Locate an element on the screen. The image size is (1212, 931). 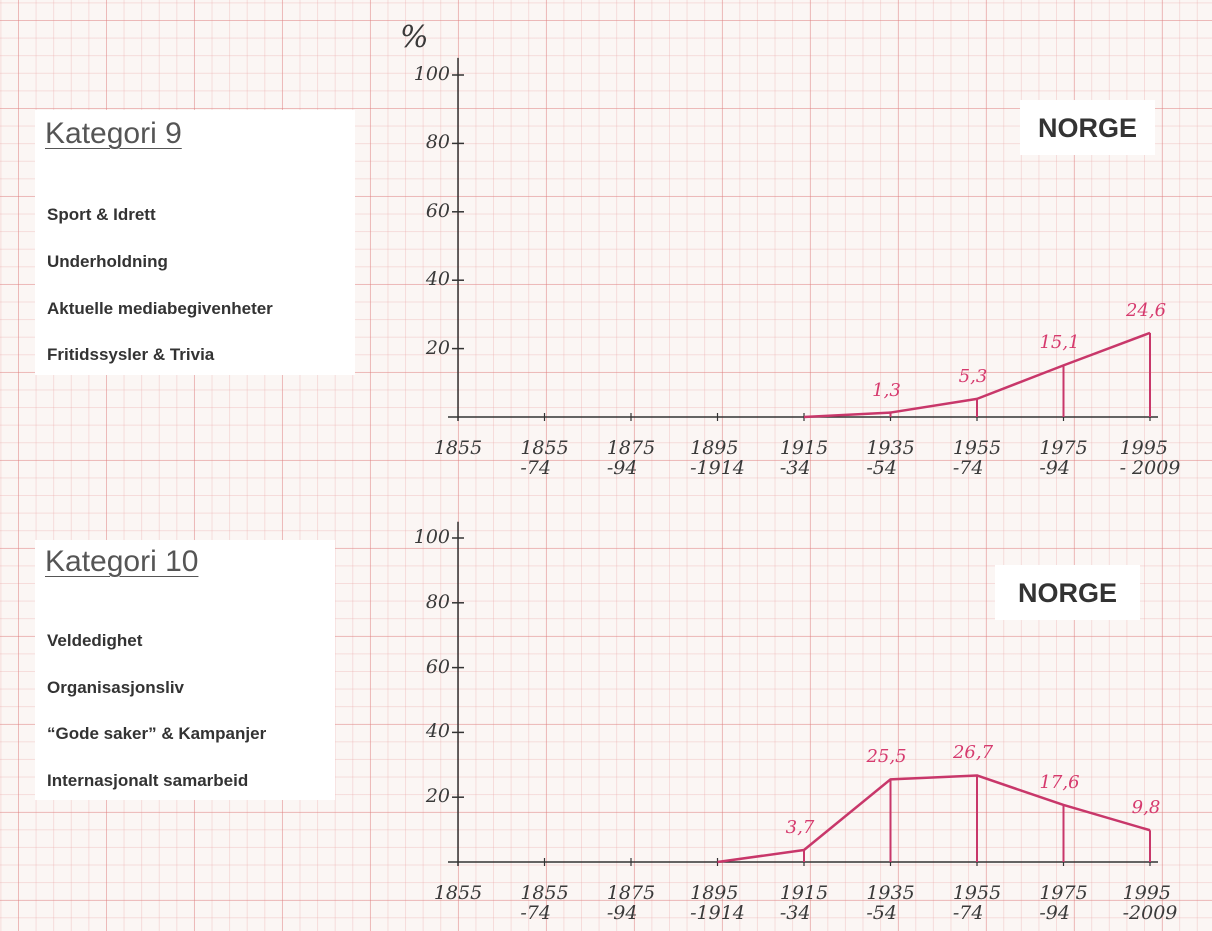
value-label: 17,6 is located at coordinates (1059, 783).